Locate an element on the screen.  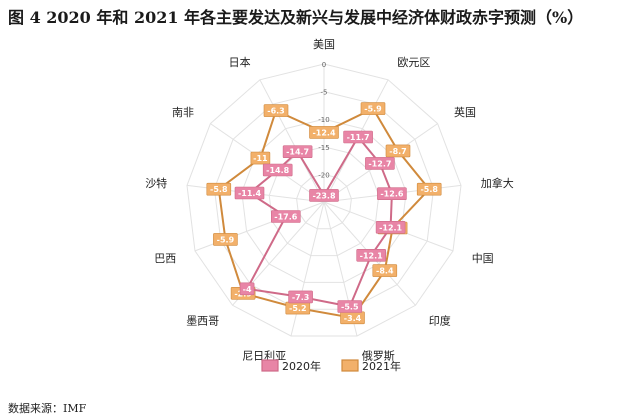
grid-ring is located at coordinates (324, 201).